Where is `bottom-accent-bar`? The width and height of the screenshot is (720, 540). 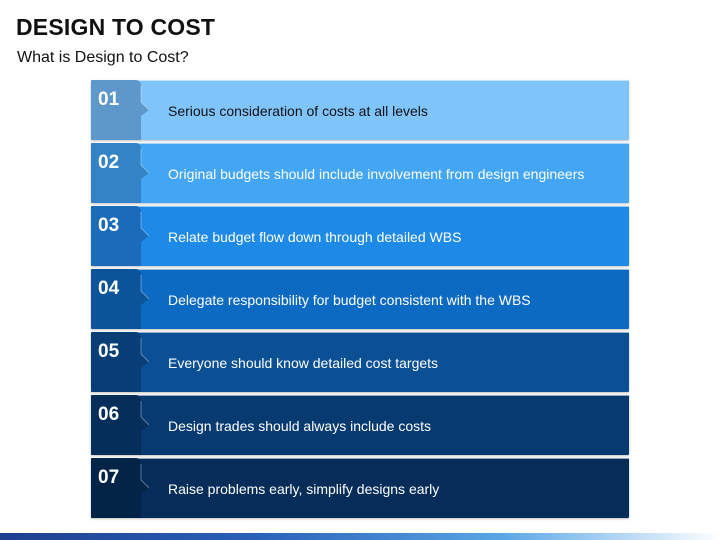 bottom-accent-bar is located at coordinates (360, 536).